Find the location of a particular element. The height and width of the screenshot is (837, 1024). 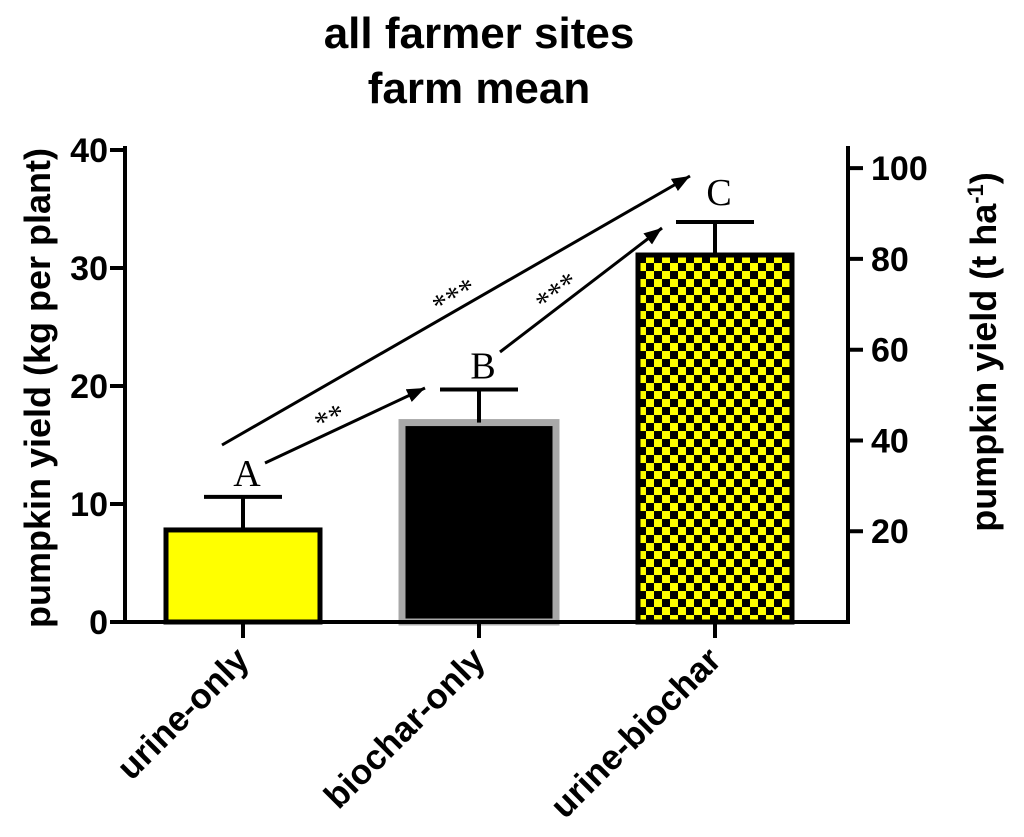

y2-tick-label: 40 is located at coordinates (890, 441).